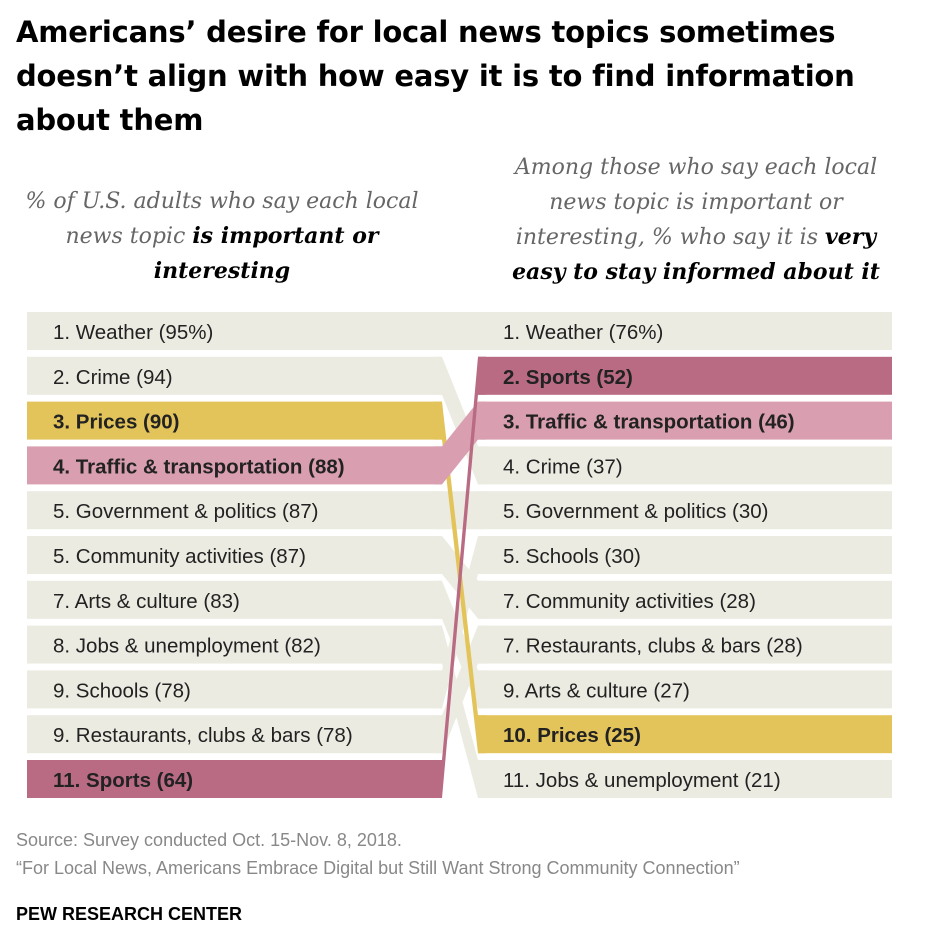 This screenshot has width=936, height=949. What do you see at coordinates (696, 254) in the screenshot?
I see `right-subtitle-emphasis: very easy to stay informed about it` at bounding box center [696, 254].